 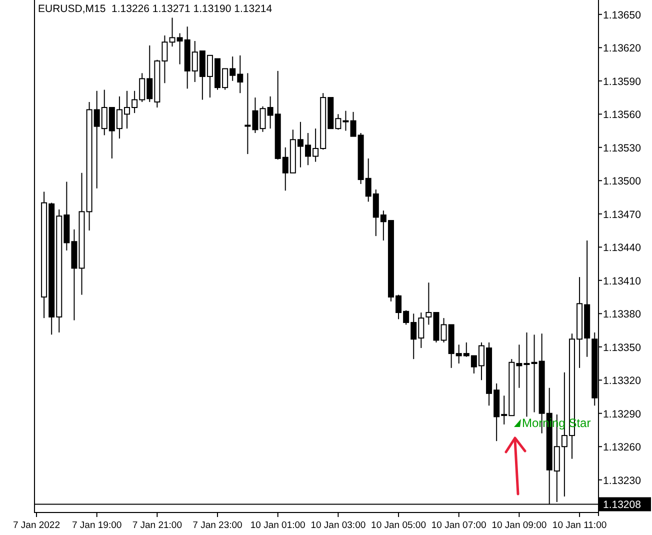 What do you see at coordinates (579, 525) in the screenshot?
I see `x-tick-label: 10 Jan 11:00` at bounding box center [579, 525].